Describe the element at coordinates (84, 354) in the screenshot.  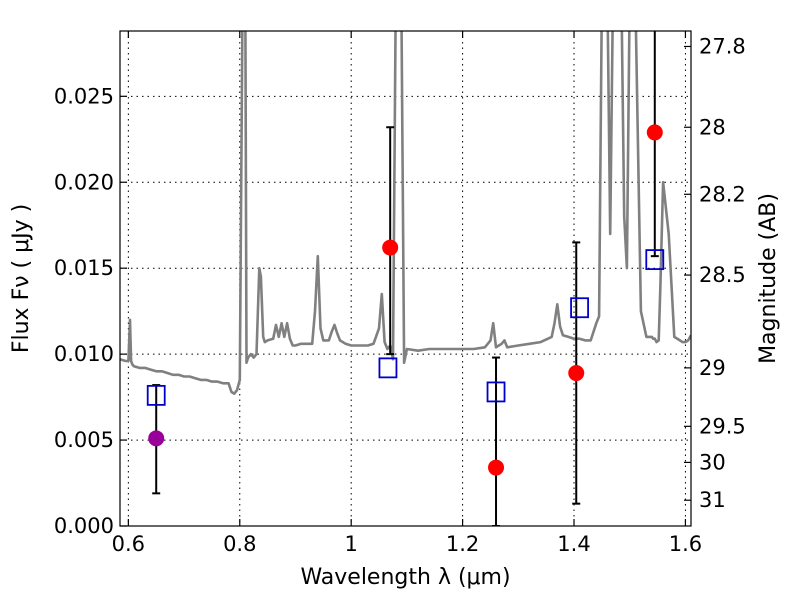
I see `y-tick-label: 0.010` at that location.